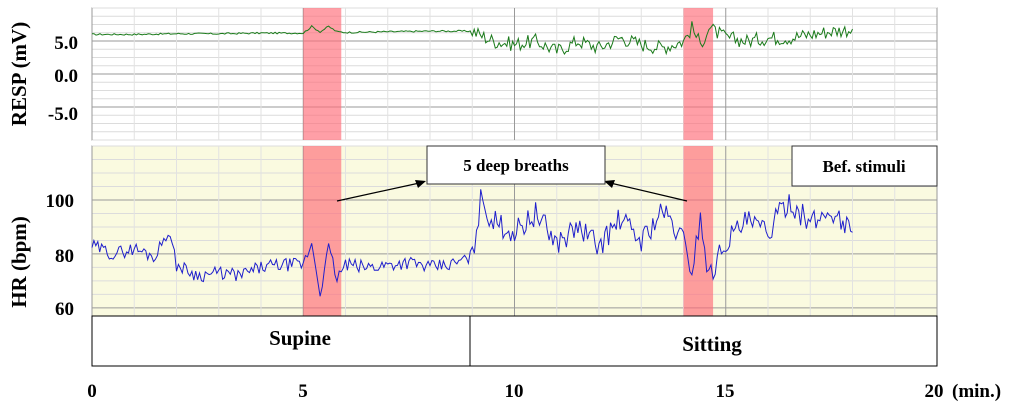  What do you see at coordinates (544, 391) in the screenshot?
I see `x-axis: 0 5 10 15 20 (min.)` at bounding box center [544, 391].